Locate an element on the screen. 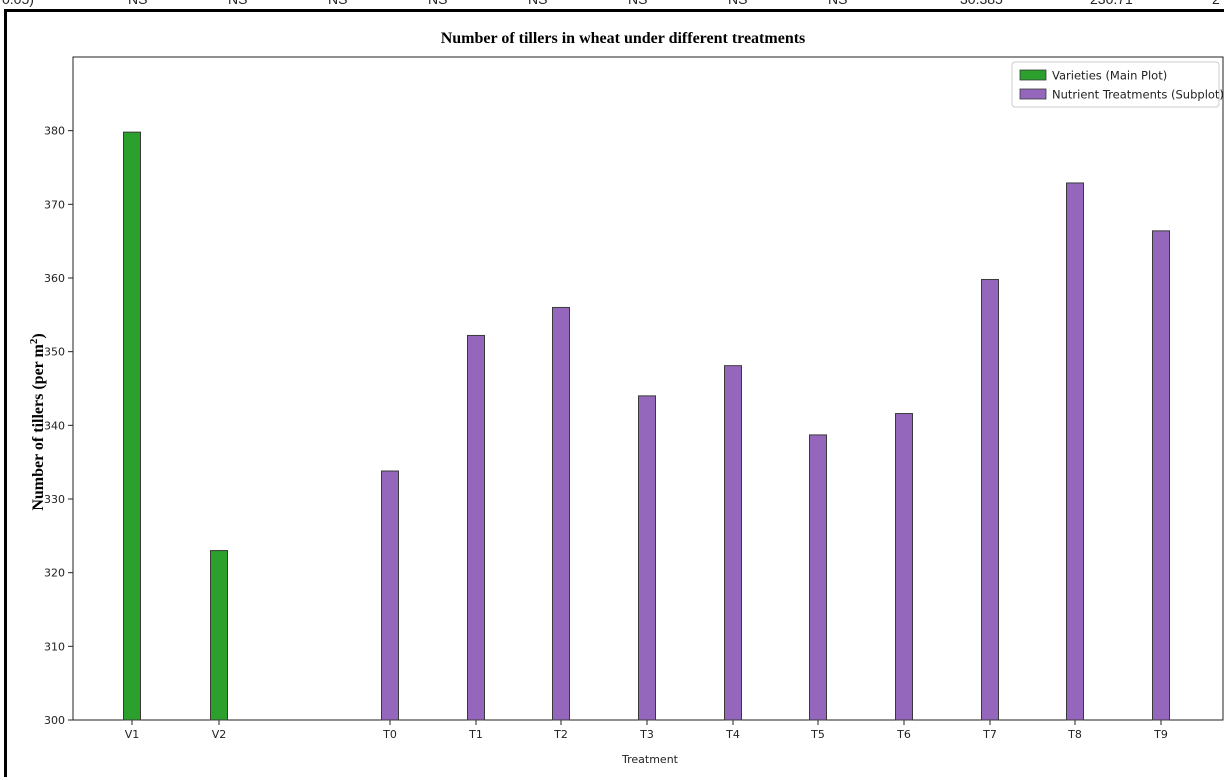 The image size is (1224, 780). strip-cell: 2 is located at coordinates (1216, 3).